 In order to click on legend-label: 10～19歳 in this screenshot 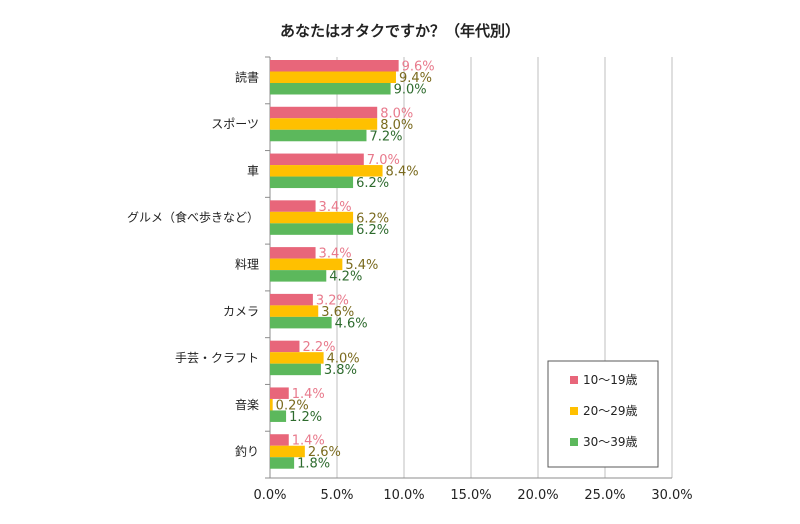, I will do `click(610, 380)`.